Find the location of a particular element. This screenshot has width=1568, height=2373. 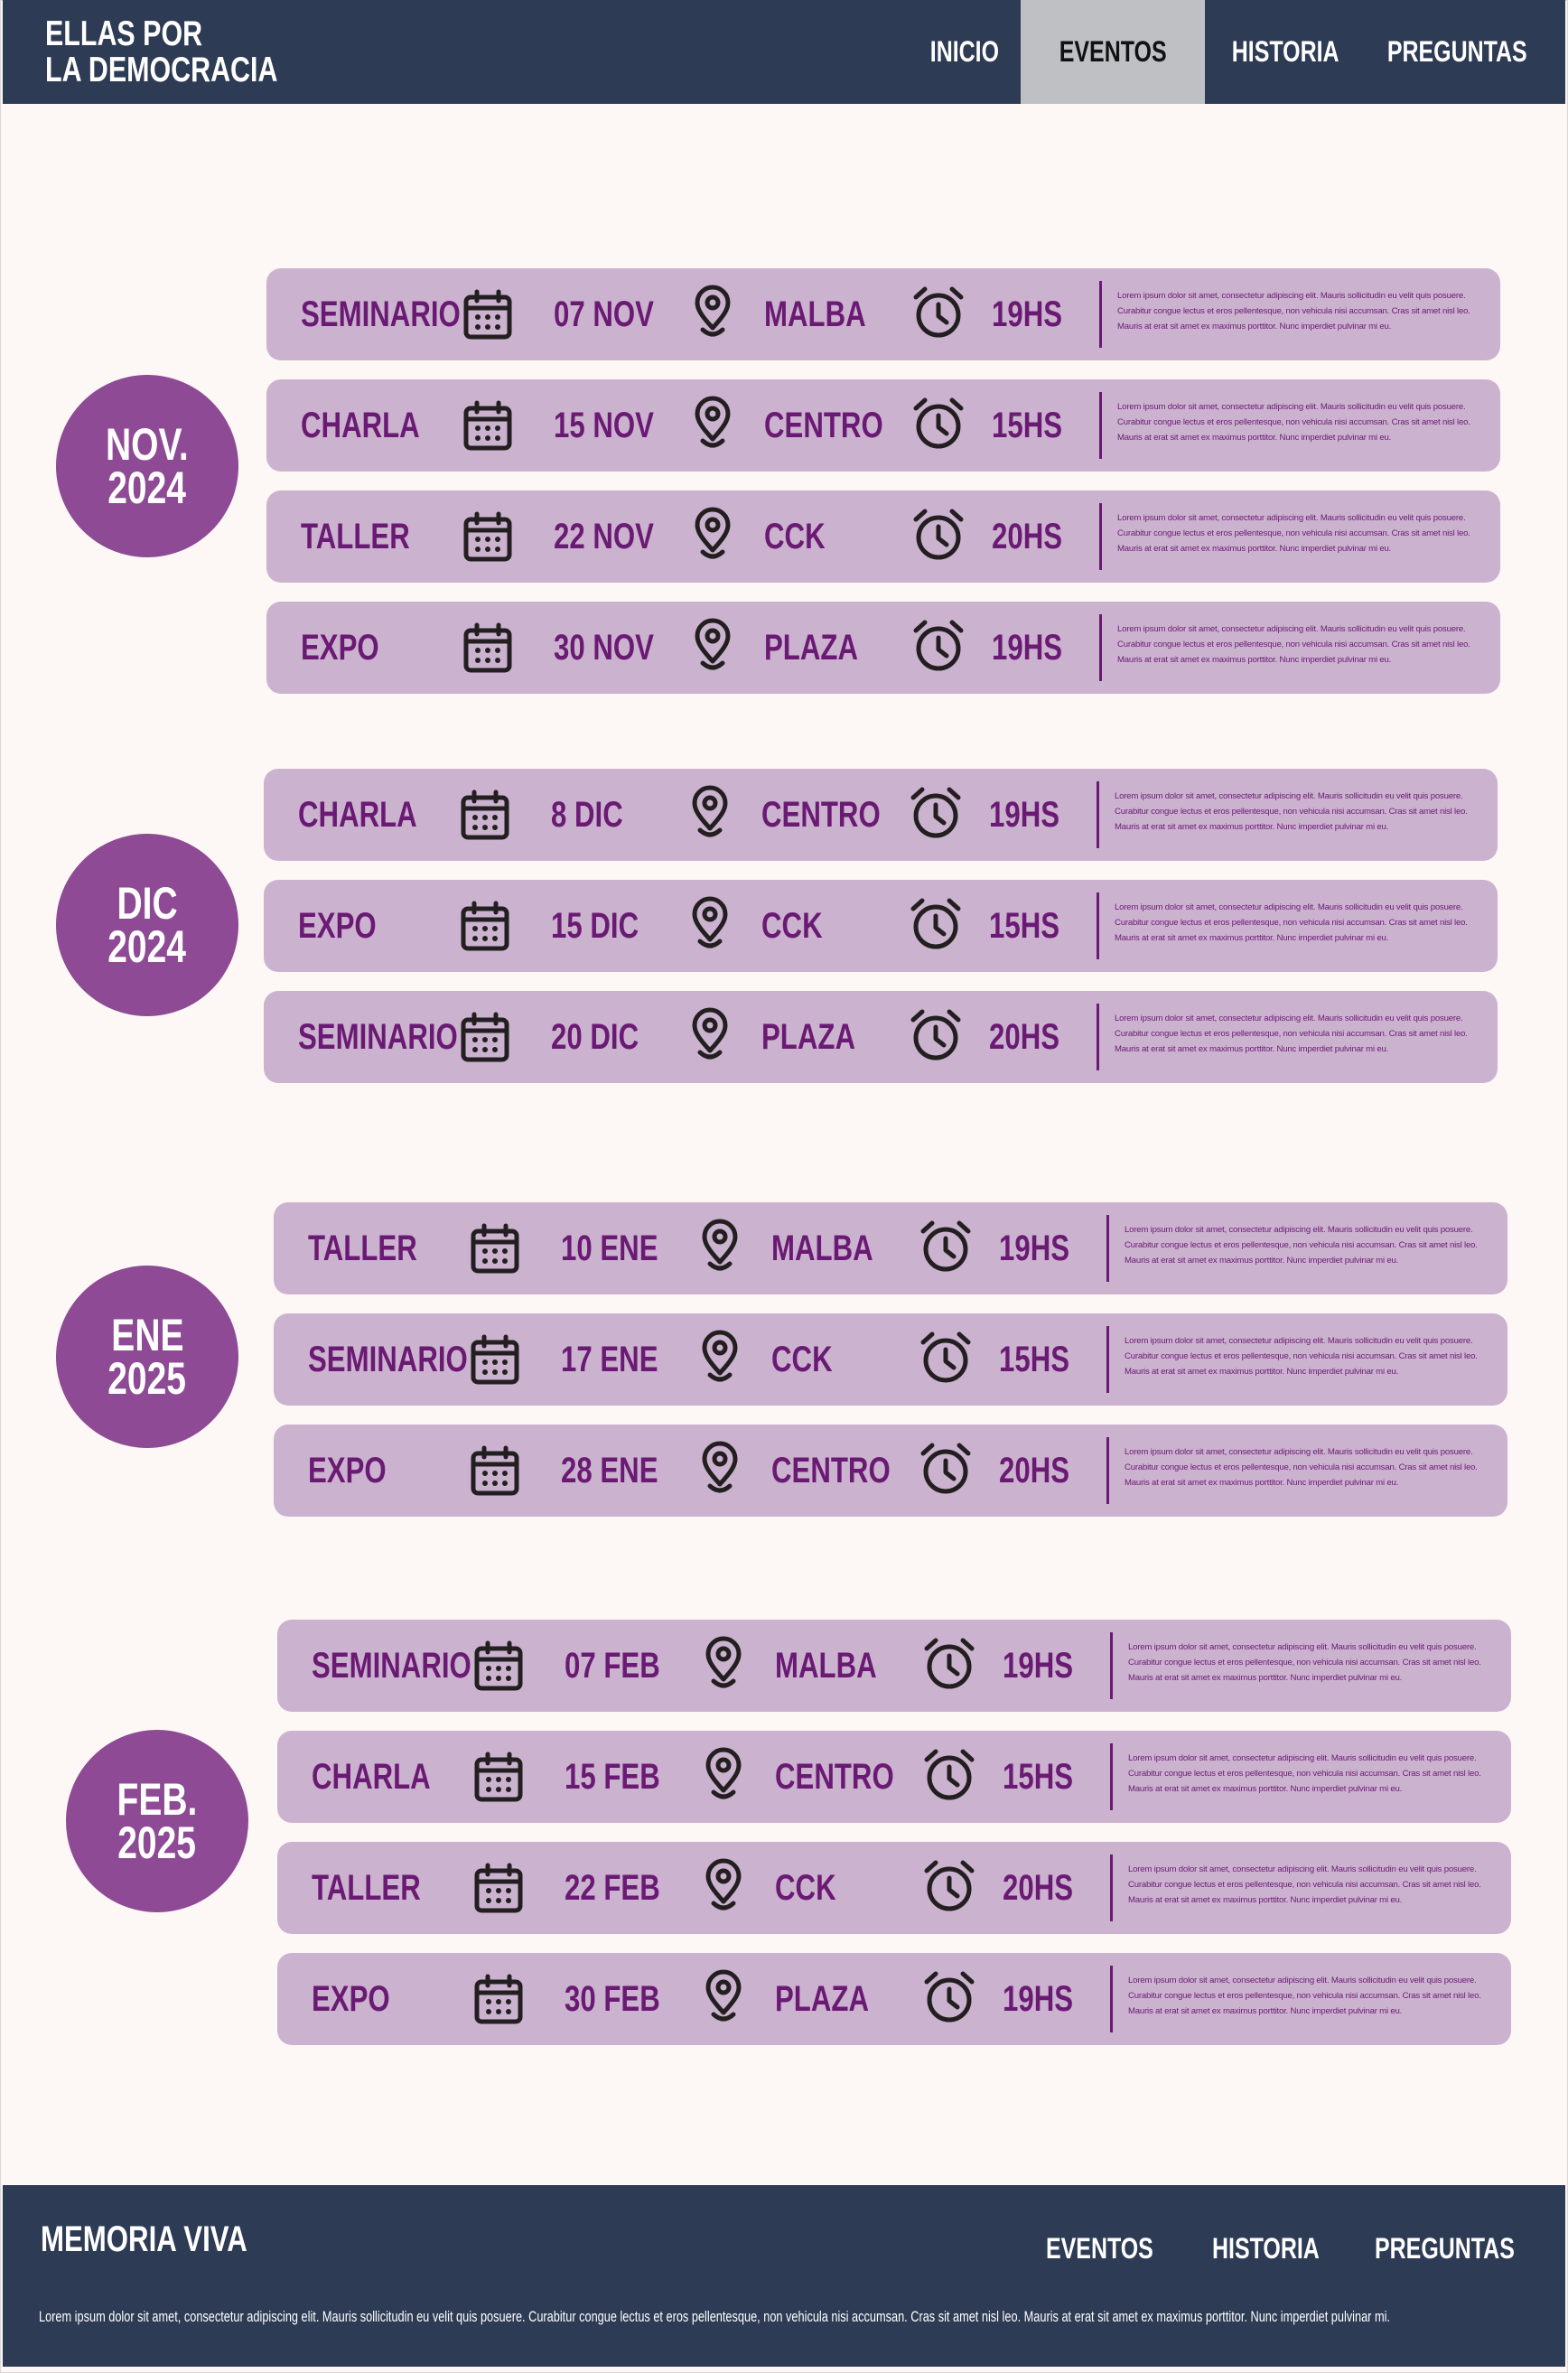

event-date-text: 07 NOV is located at coordinates (604, 314).